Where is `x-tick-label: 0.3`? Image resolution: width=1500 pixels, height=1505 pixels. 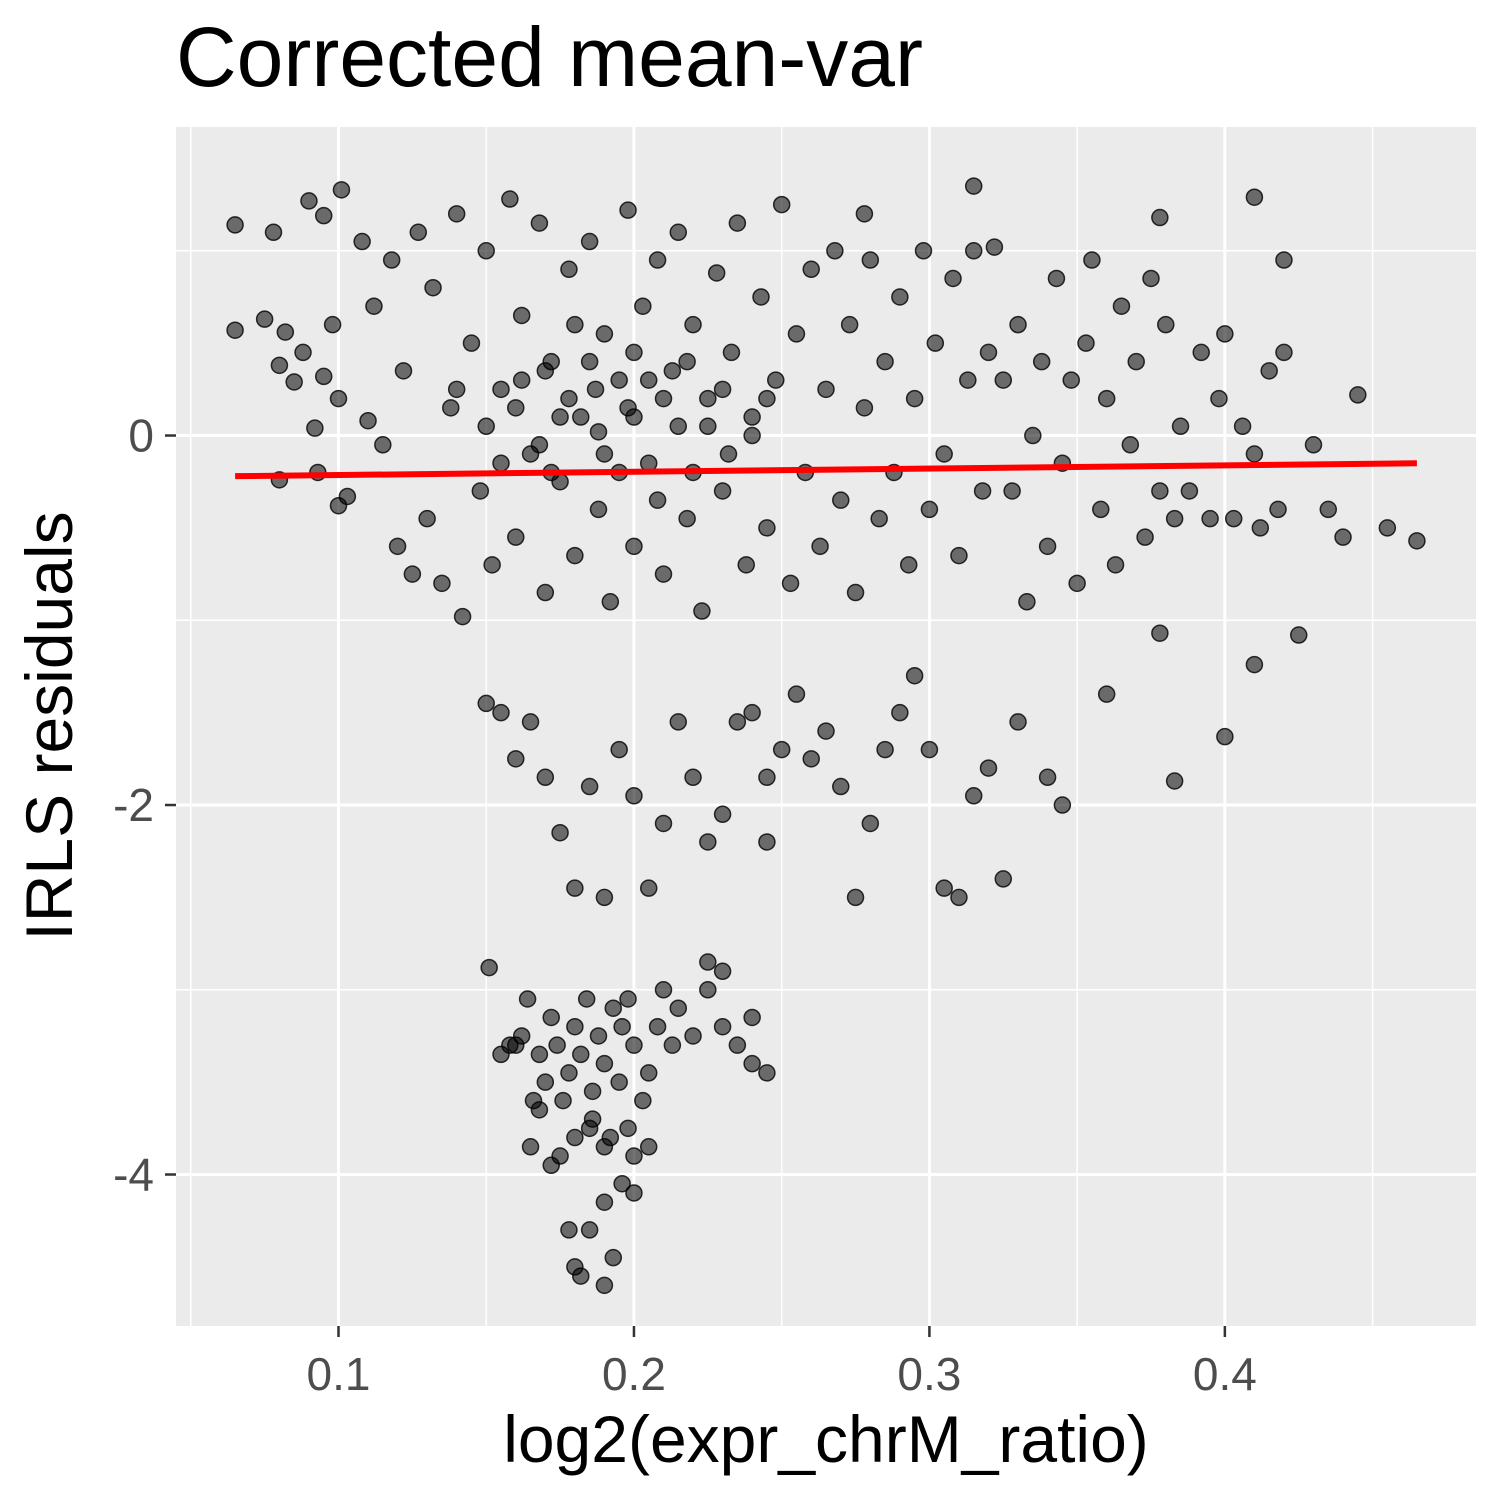
x-tick-label: 0.3 is located at coordinates (929, 1374).